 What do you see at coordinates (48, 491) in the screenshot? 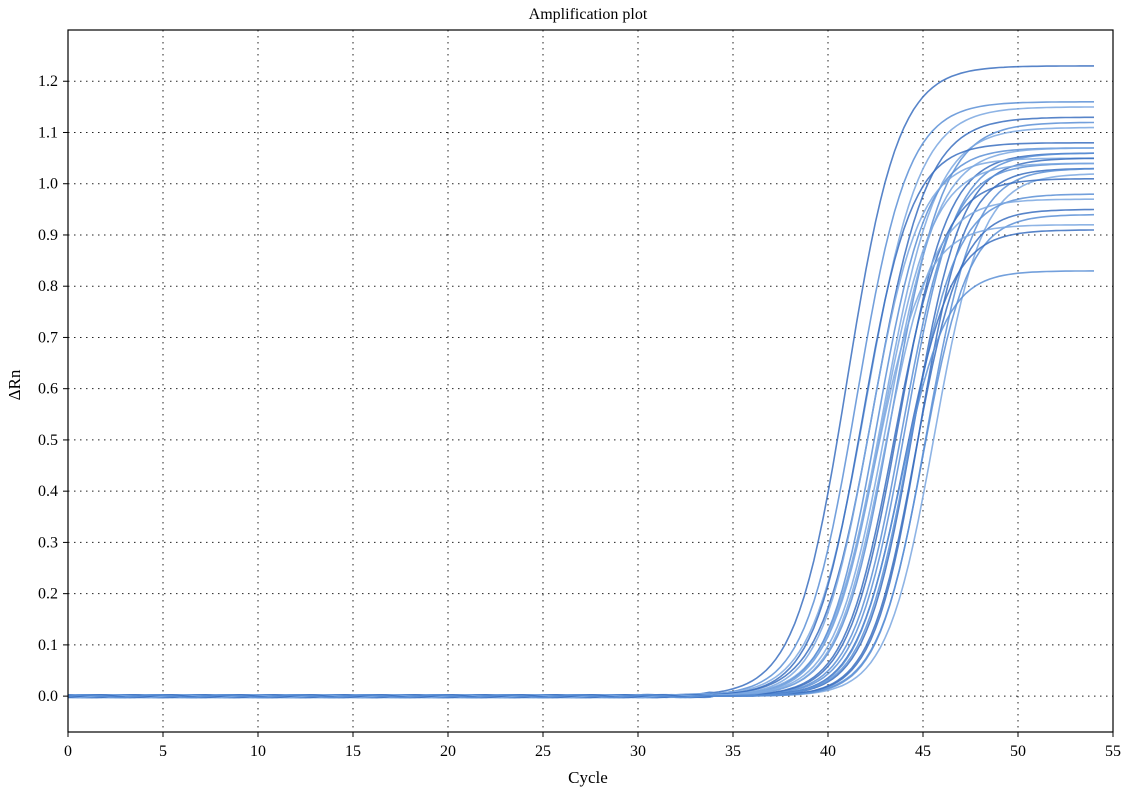
I see `y-tick-label: 0.4` at bounding box center [48, 491].